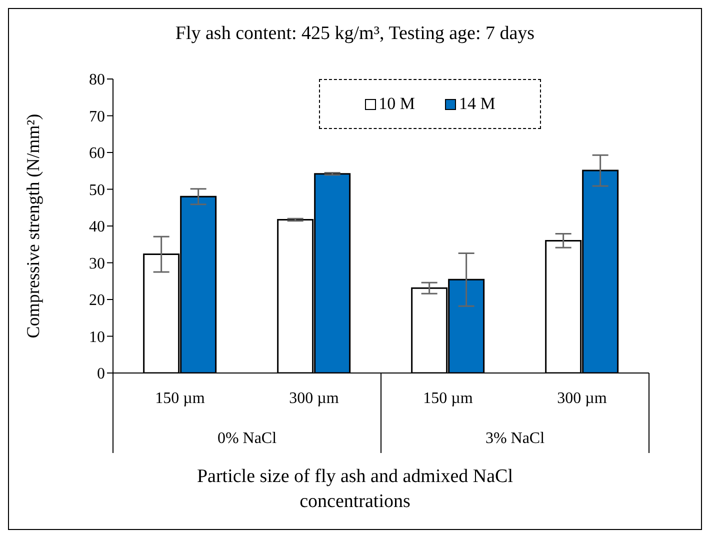  What do you see at coordinates (101, 374) in the screenshot?
I see `y-tick-label: 0` at bounding box center [101, 374].